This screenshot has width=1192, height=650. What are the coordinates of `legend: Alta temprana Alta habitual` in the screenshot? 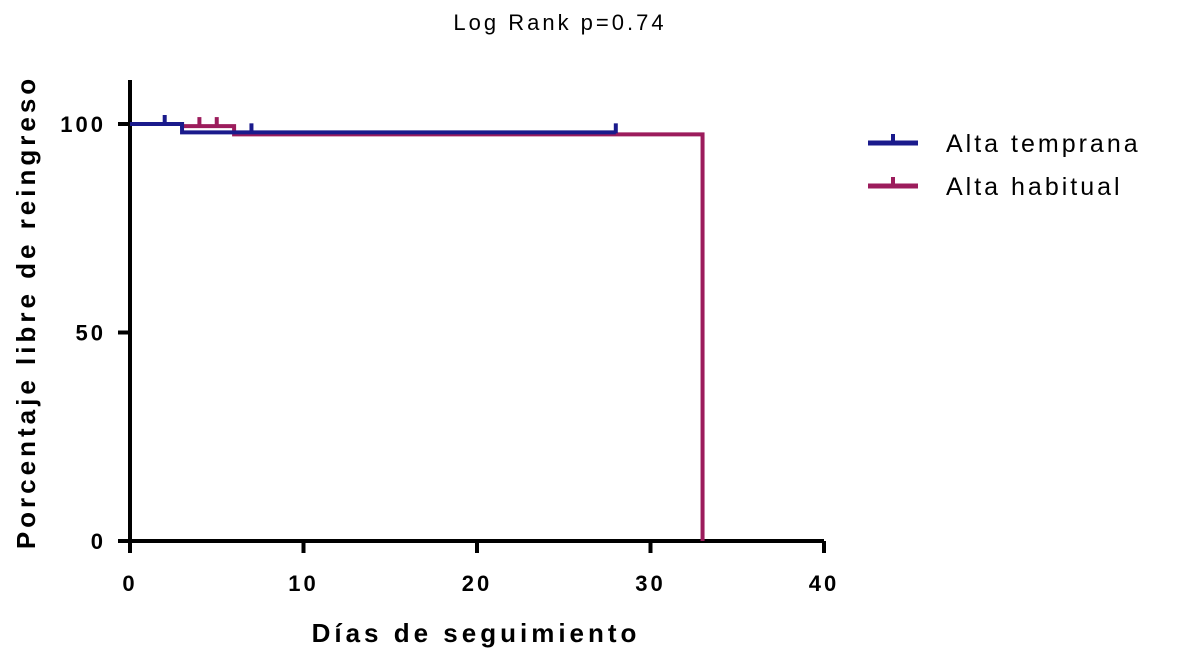 It's located at (1004, 165).